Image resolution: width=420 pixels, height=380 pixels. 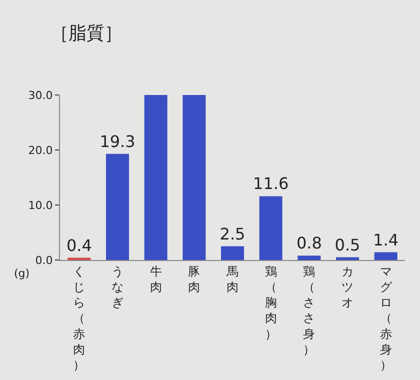 What do you see at coordinates (156, 279) in the screenshot?
I see `x-tick-label: 牛肉` at bounding box center [156, 279].